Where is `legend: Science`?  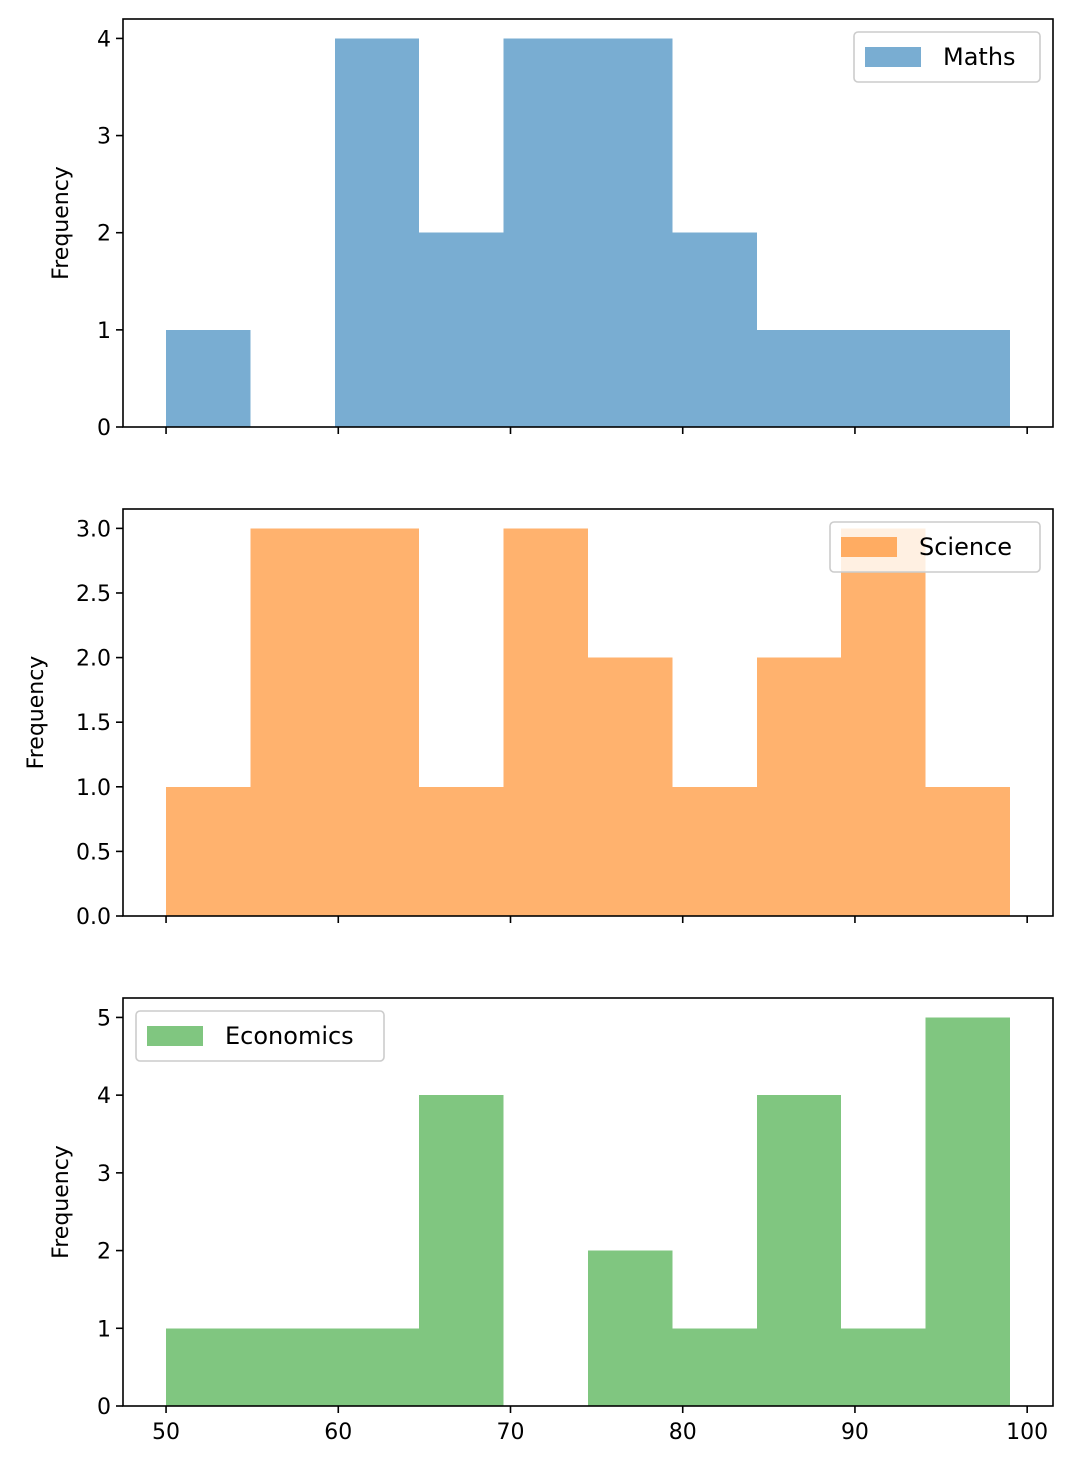
legend: Science is located at coordinates (935, 547).